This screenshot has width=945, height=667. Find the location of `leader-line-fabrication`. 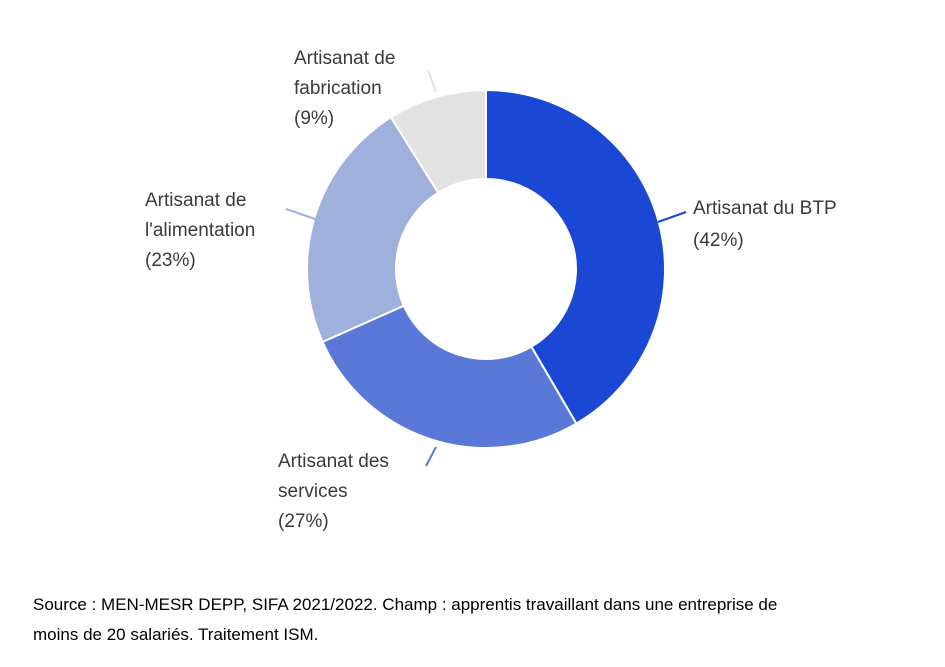

leader-line-fabrication is located at coordinates (432, 81).